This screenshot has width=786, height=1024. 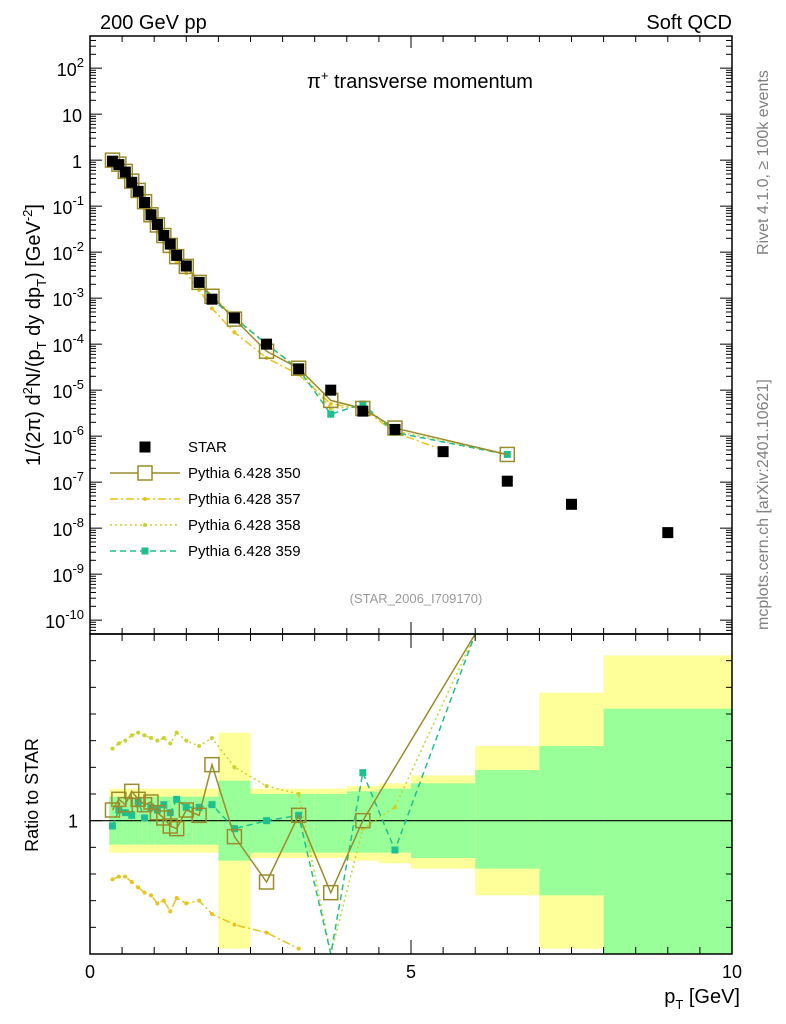 I want to click on legend-entry: Pythia 6.428 350, so click(x=244, y=473).